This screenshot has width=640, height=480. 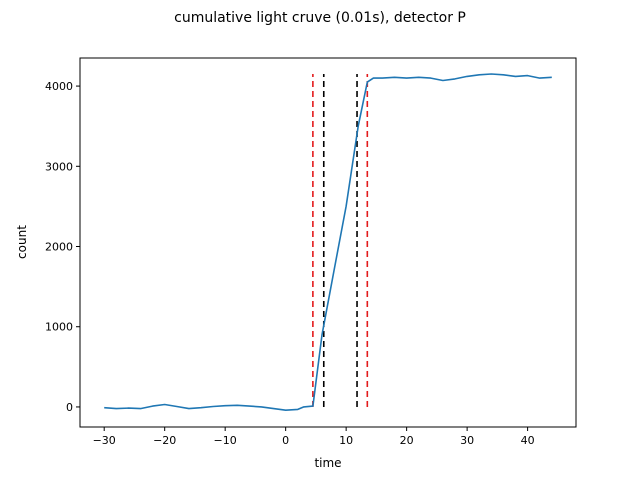 I want to click on x-tick-label: −20, so click(x=164, y=440).